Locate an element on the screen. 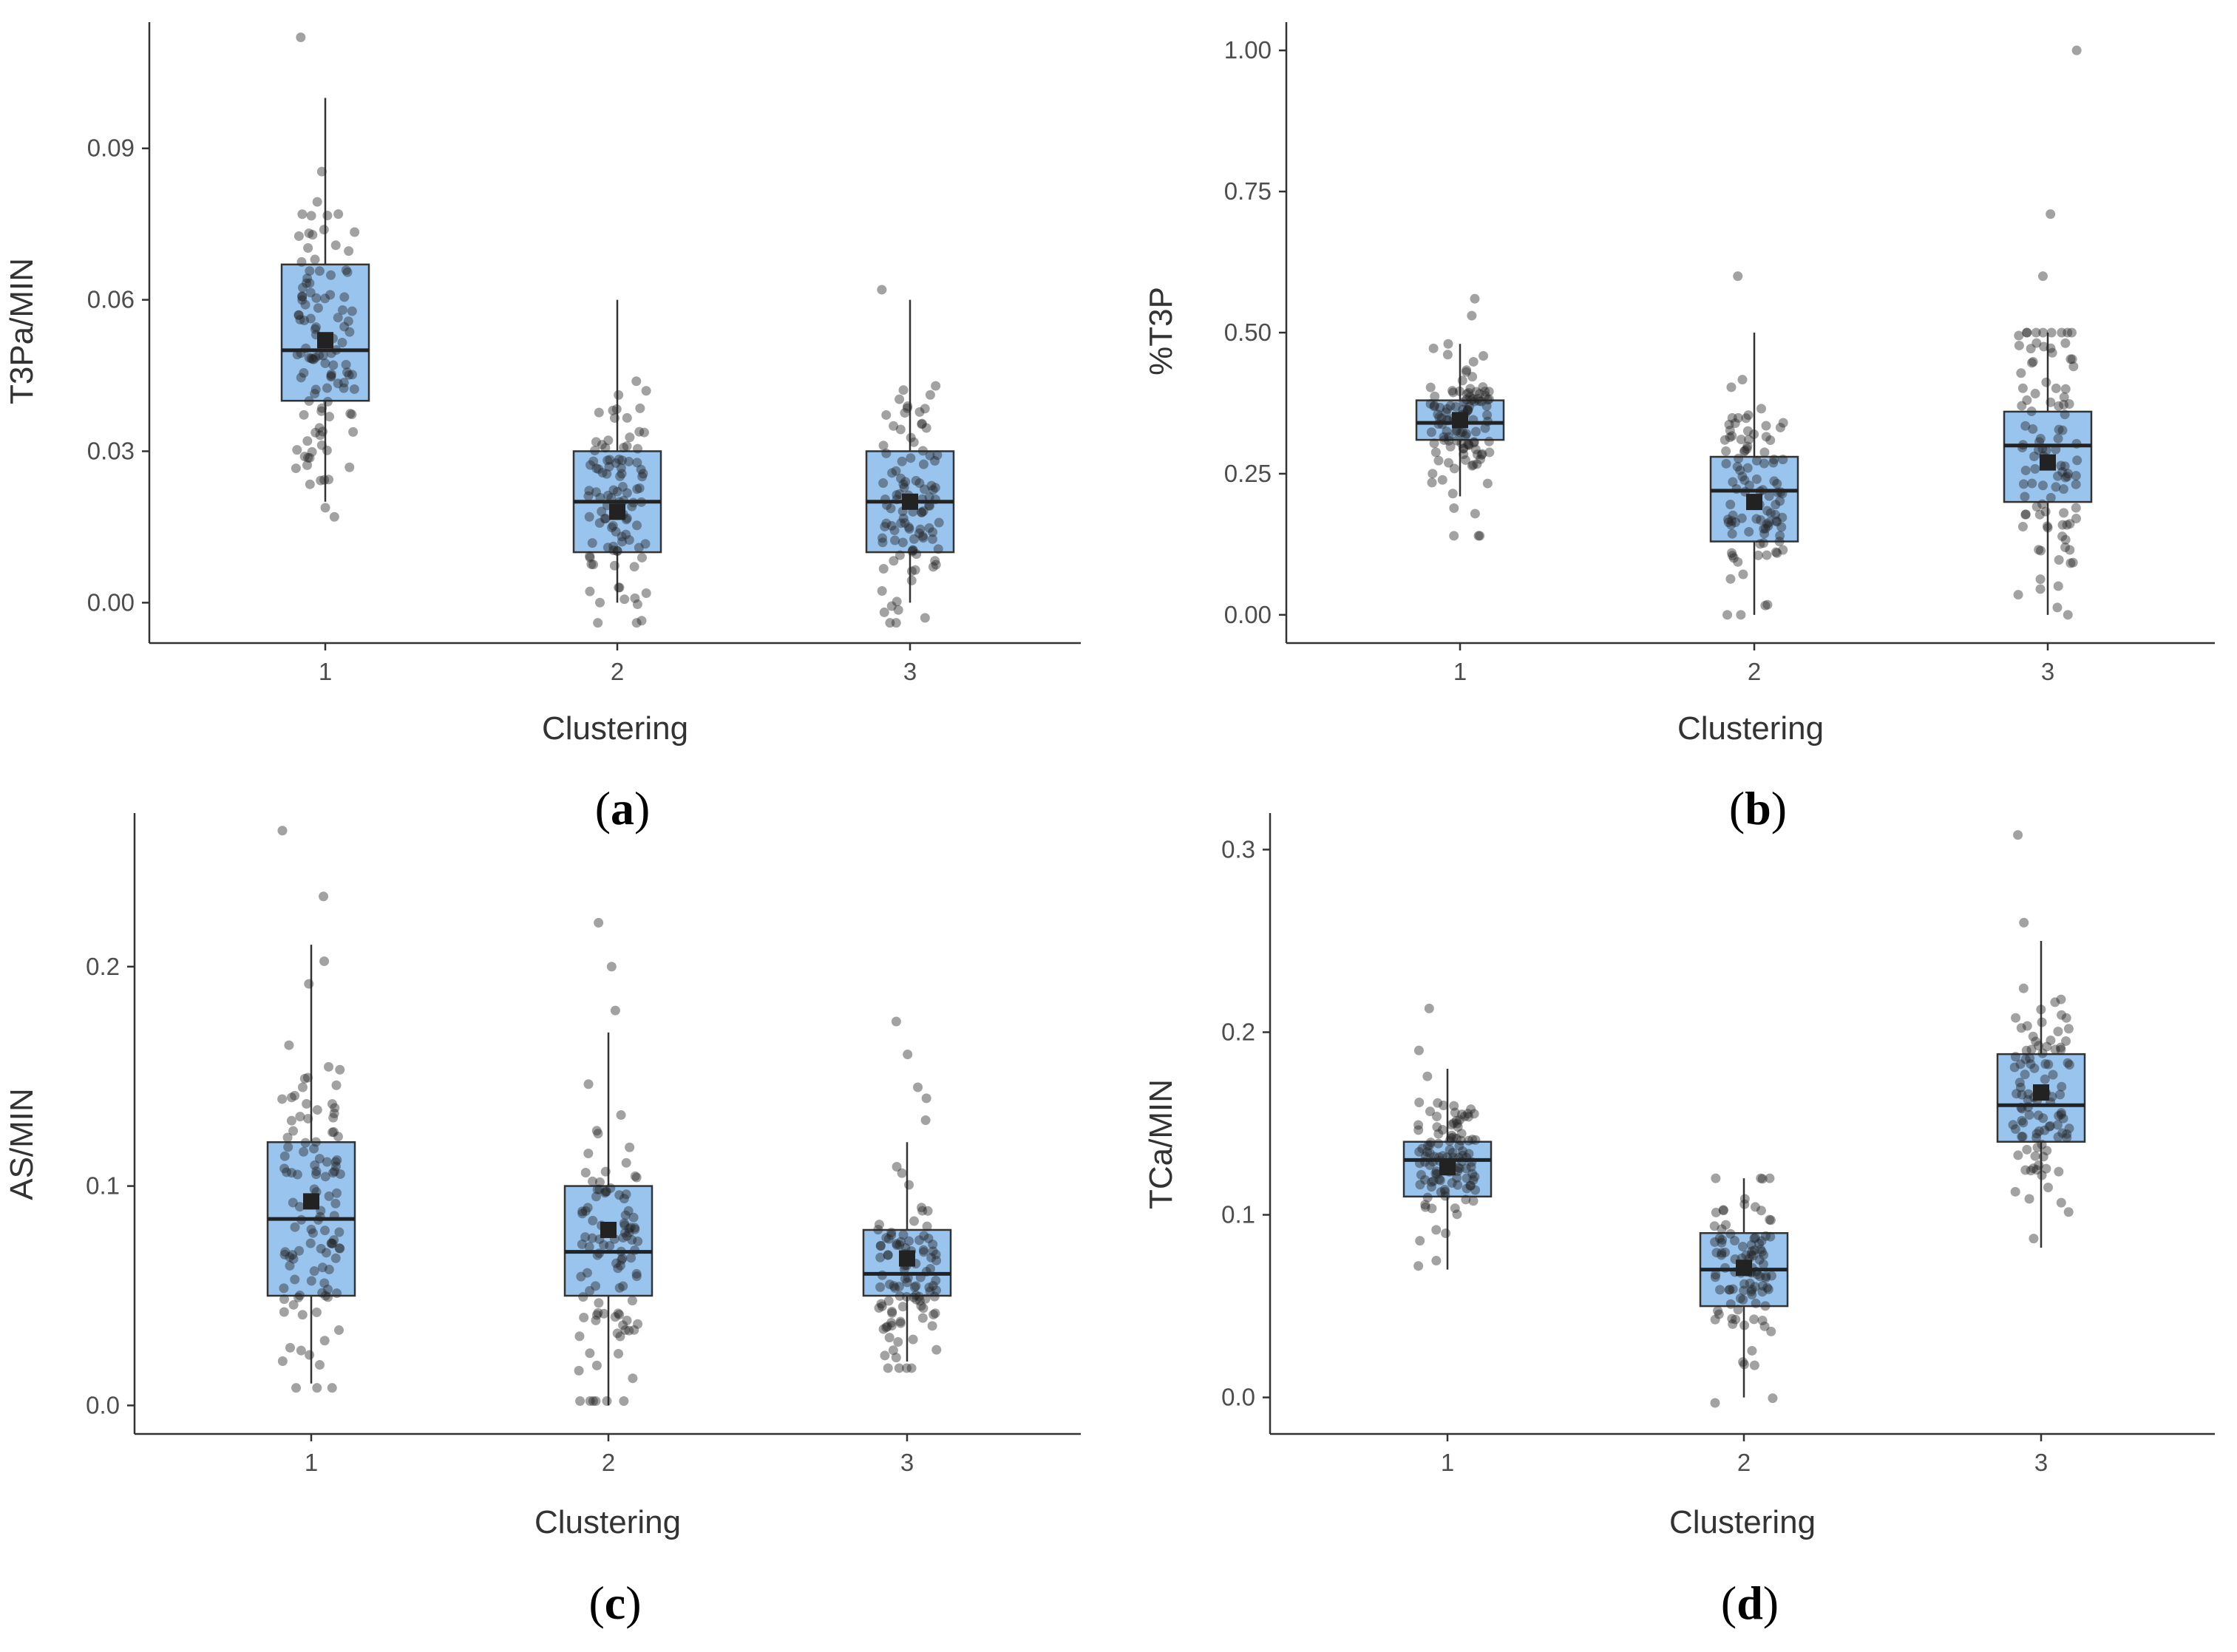 Image resolution: width=2237 pixels, height=1652 pixels. y-tick-label: 0.0 is located at coordinates (1238, 1397).